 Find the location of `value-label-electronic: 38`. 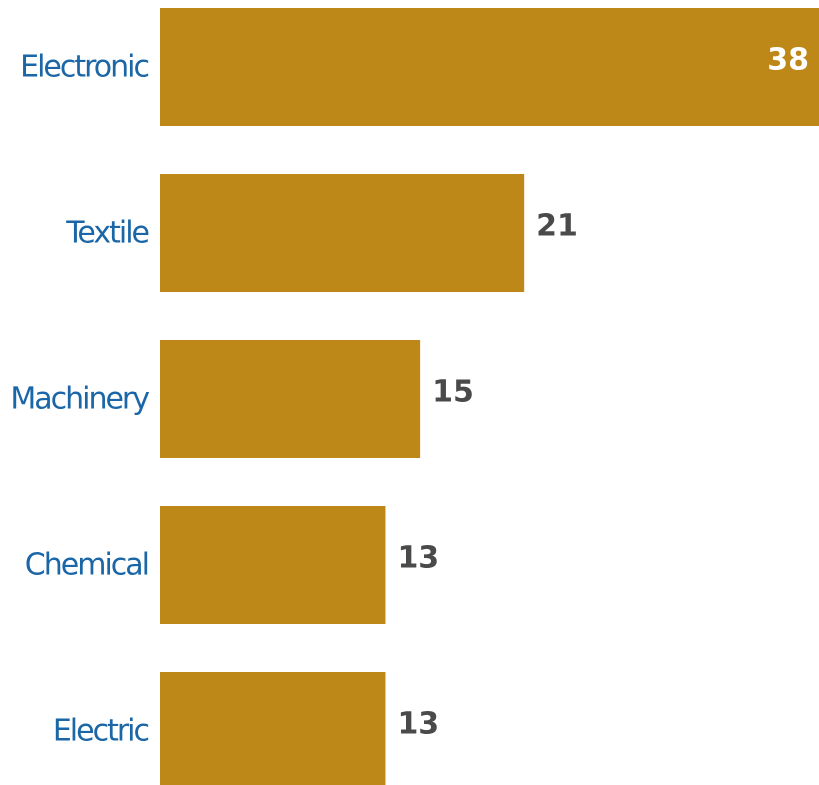

value-label-electronic: 38 is located at coordinates (788, 60).